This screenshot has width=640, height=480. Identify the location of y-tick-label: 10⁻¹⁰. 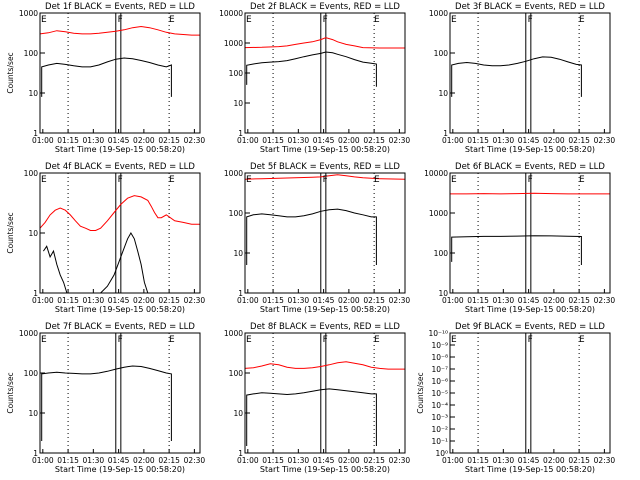
(438, 333).